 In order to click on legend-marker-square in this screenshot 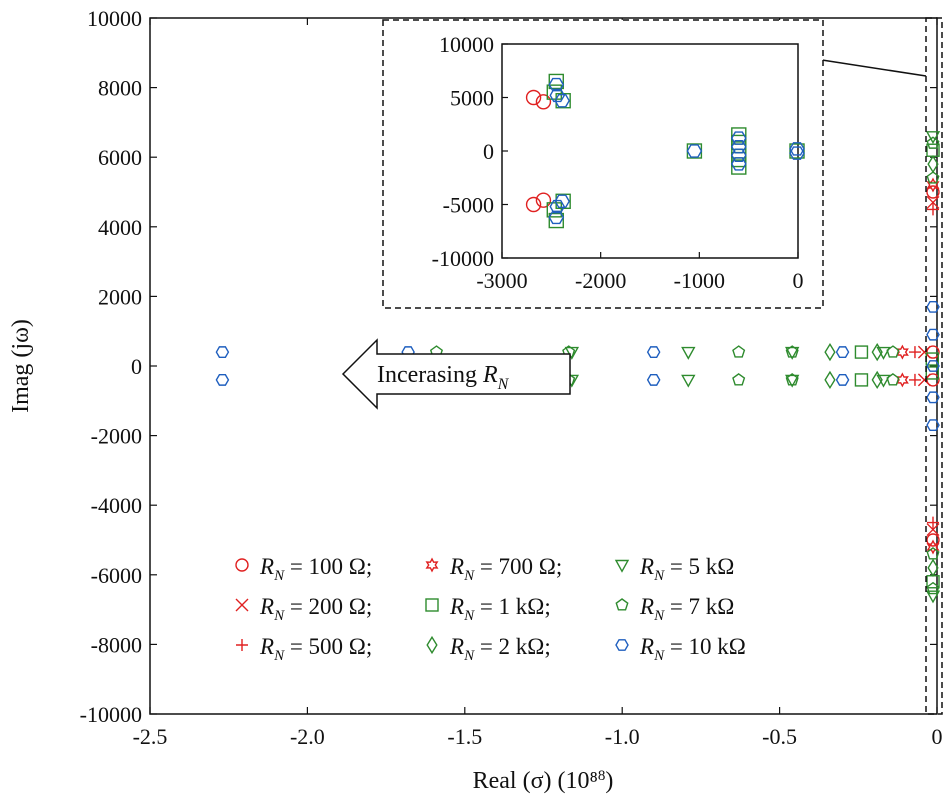, I will do `click(432, 605)`.